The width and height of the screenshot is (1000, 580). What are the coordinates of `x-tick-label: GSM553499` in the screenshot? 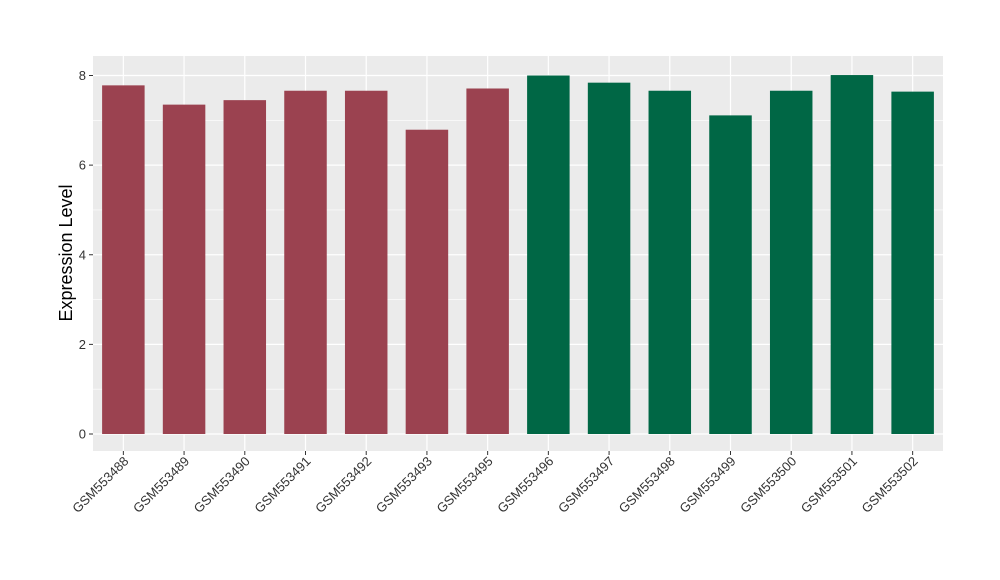 It's located at (707, 485).